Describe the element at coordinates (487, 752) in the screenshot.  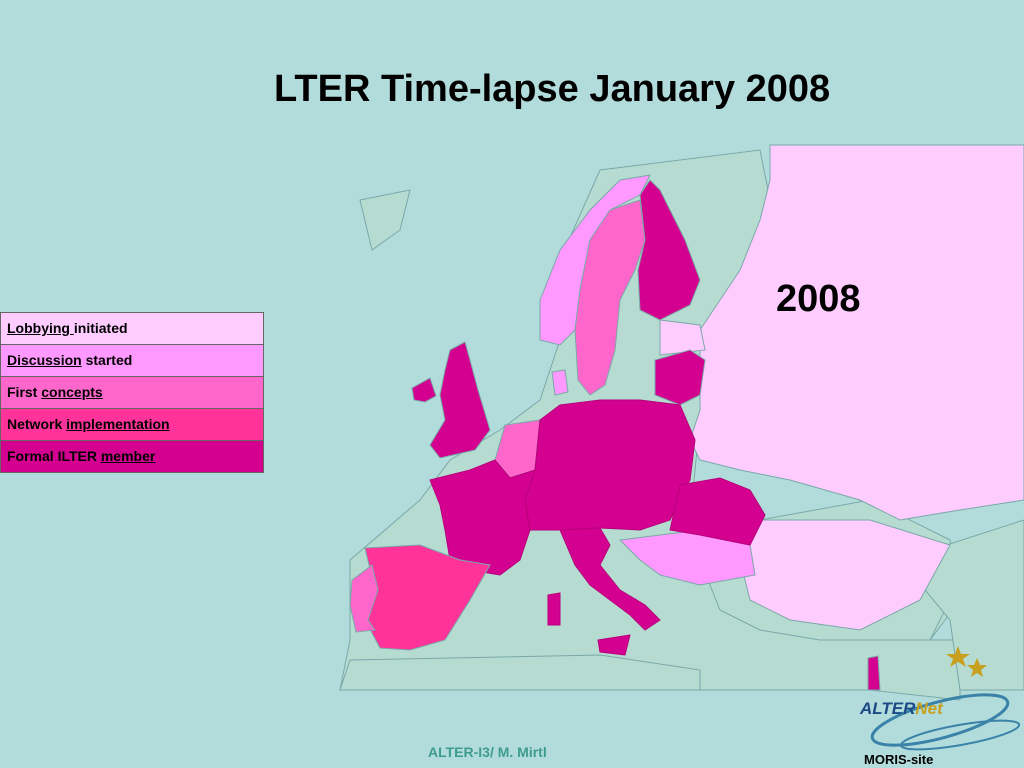
I see `footer-credit: ALTER-I3/ M. Mirtl` at that location.